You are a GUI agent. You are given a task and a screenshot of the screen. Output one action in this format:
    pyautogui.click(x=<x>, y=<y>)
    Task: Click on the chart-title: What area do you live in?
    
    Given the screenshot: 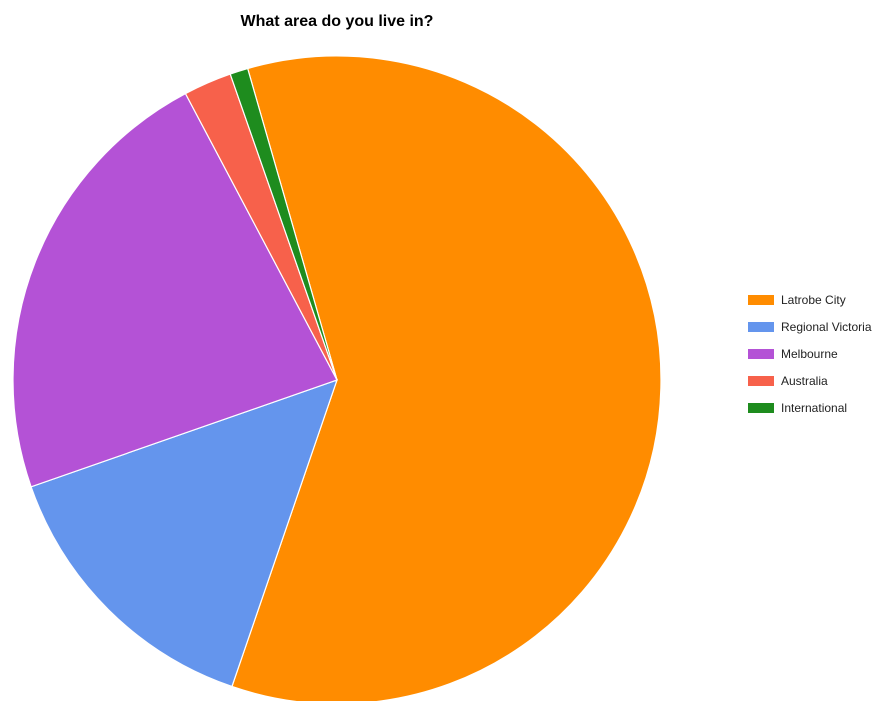 What is the action you would take?
    pyautogui.click(x=337, y=21)
    